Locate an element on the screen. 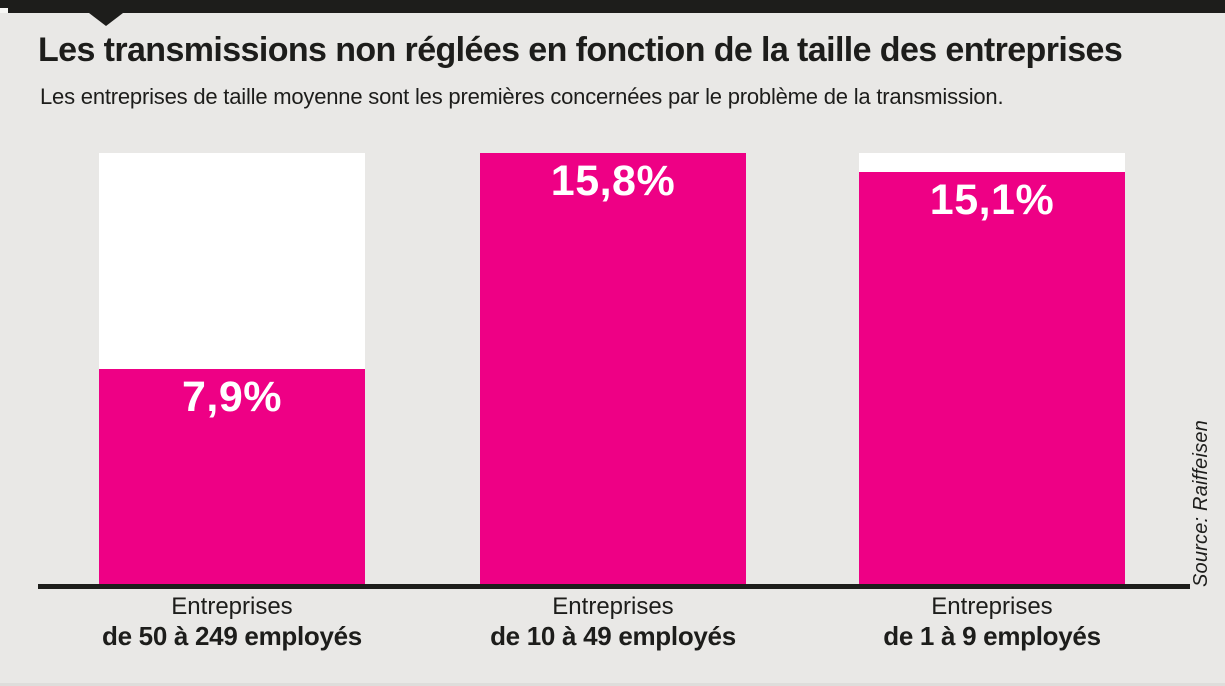  bar-column: 7,9% is located at coordinates (232, 368).